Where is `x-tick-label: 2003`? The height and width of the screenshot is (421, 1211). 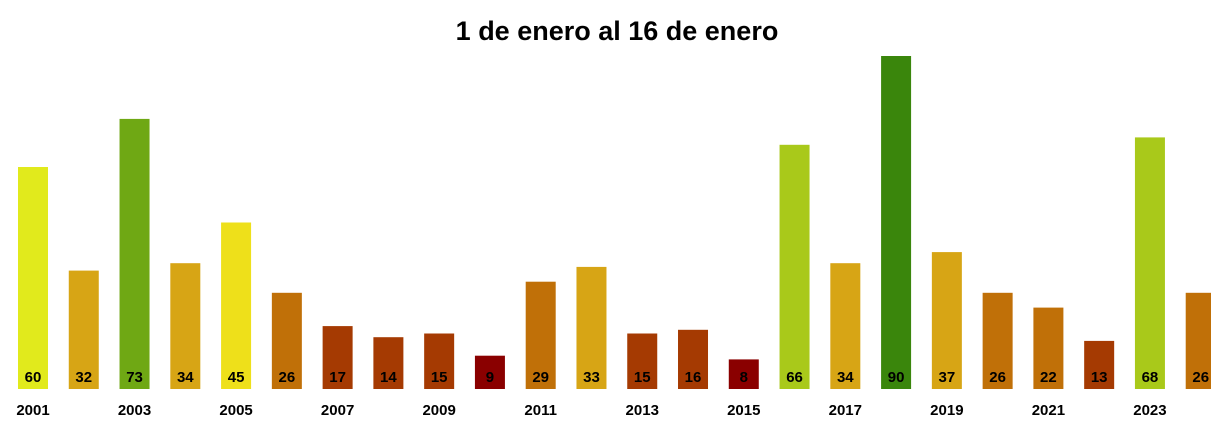
x-tick-label: 2003 is located at coordinates (134, 410).